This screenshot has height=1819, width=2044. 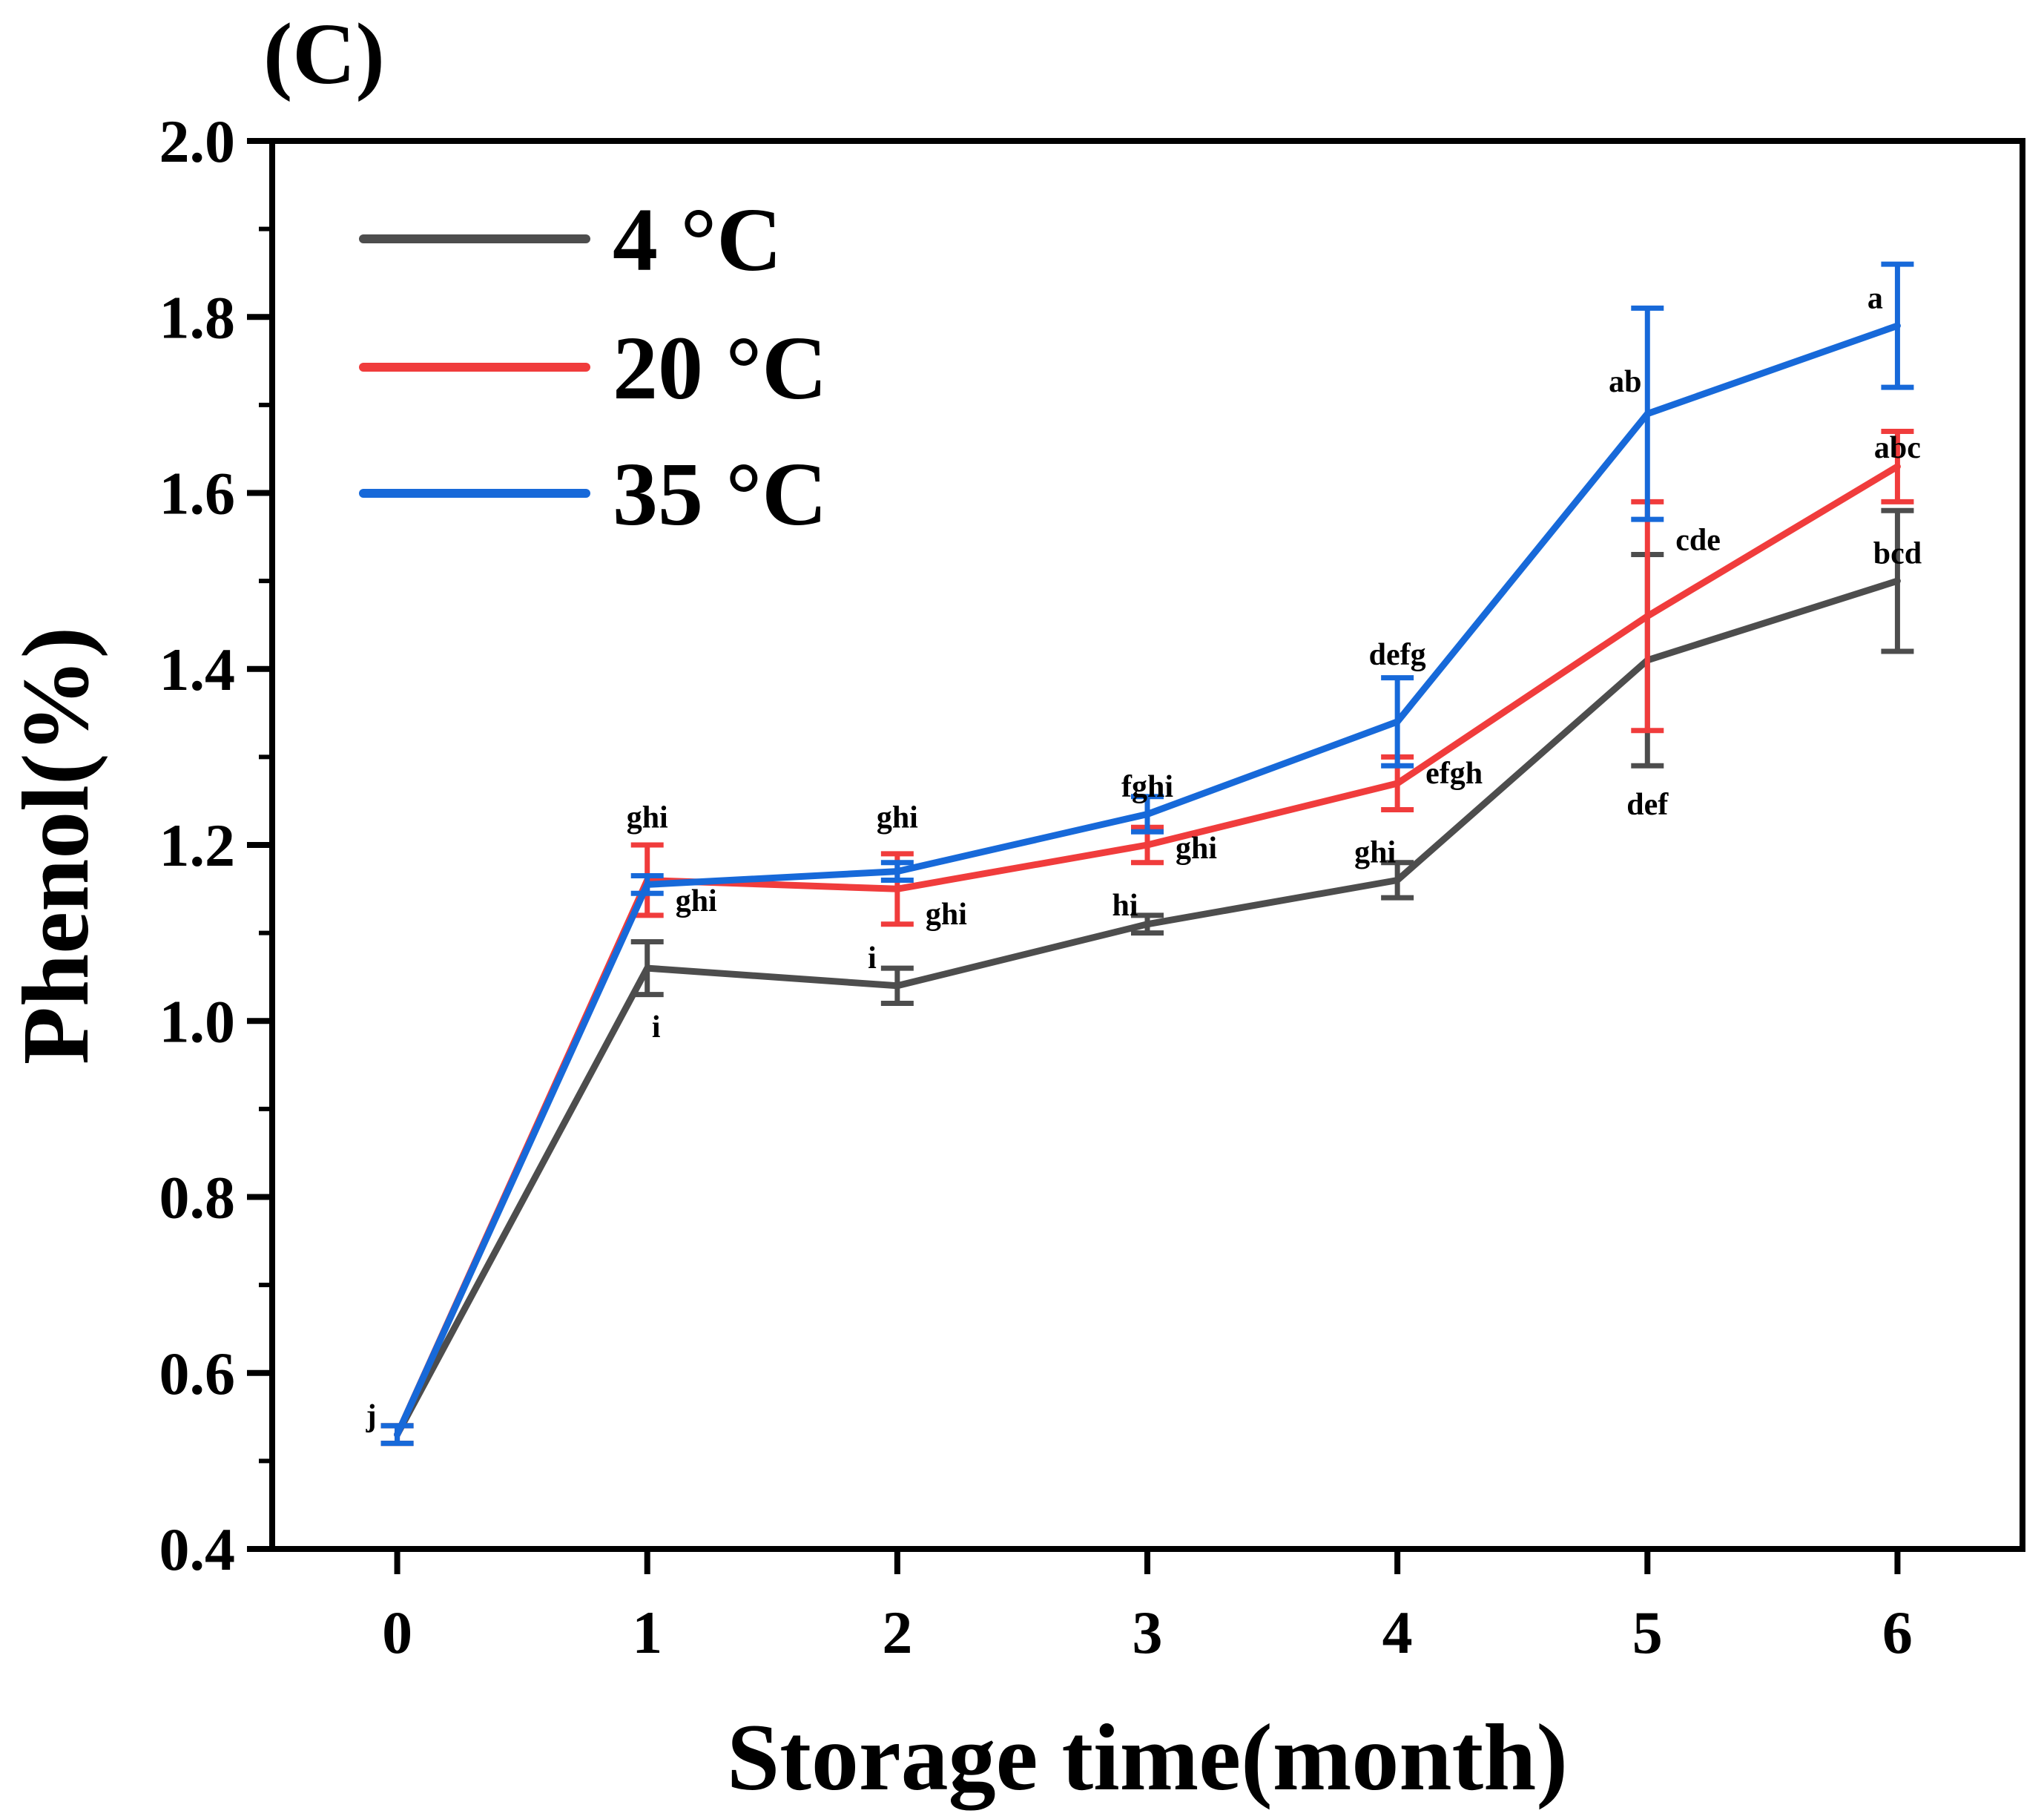 What do you see at coordinates (1147, 1758) in the screenshot?
I see `x-axis-label: Storage time(month)` at bounding box center [1147, 1758].